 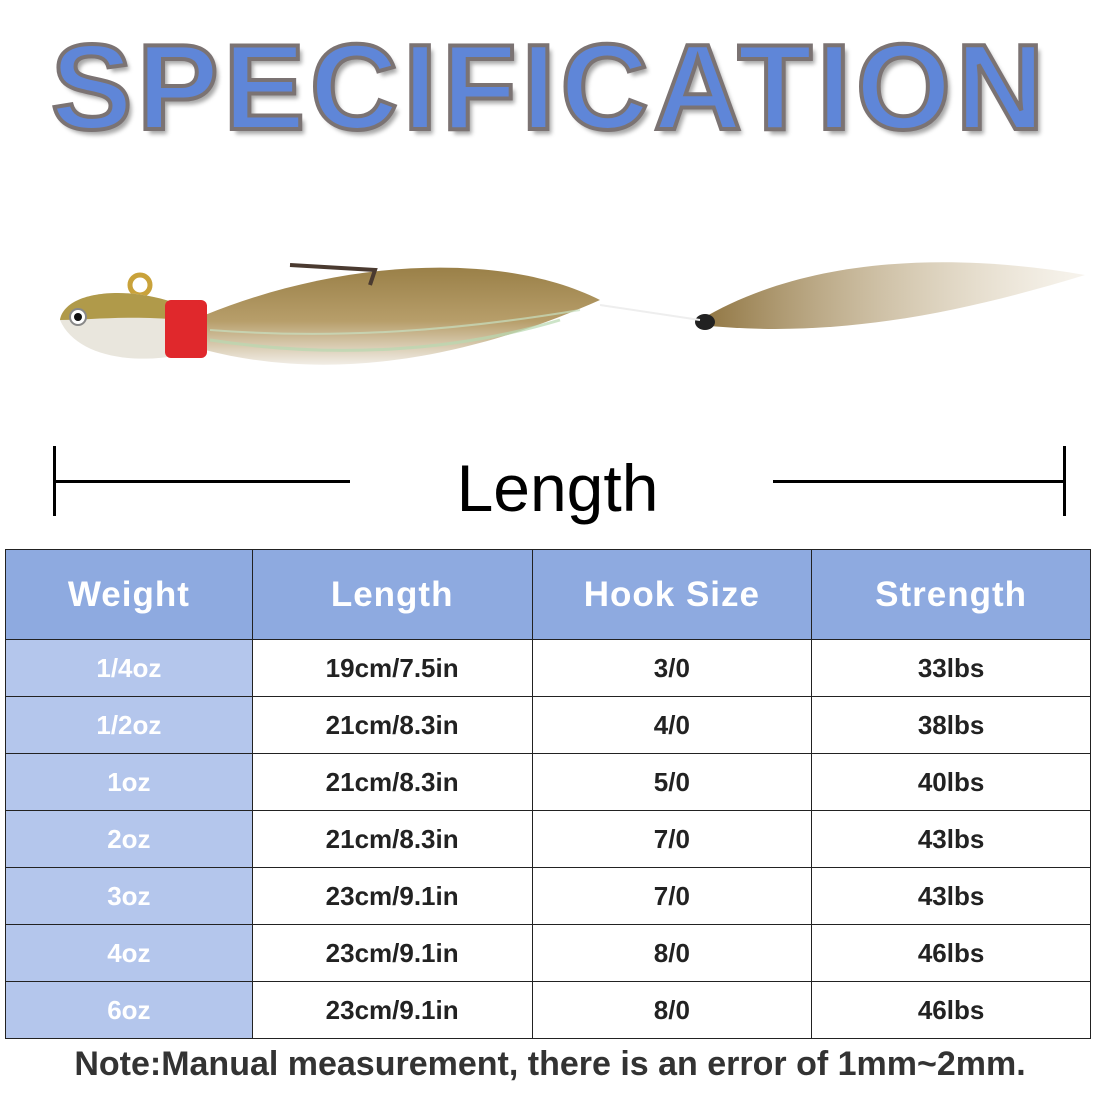 What do you see at coordinates (951, 782) in the screenshot?
I see `table-cell: 40lbs` at bounding box center [951, 782].